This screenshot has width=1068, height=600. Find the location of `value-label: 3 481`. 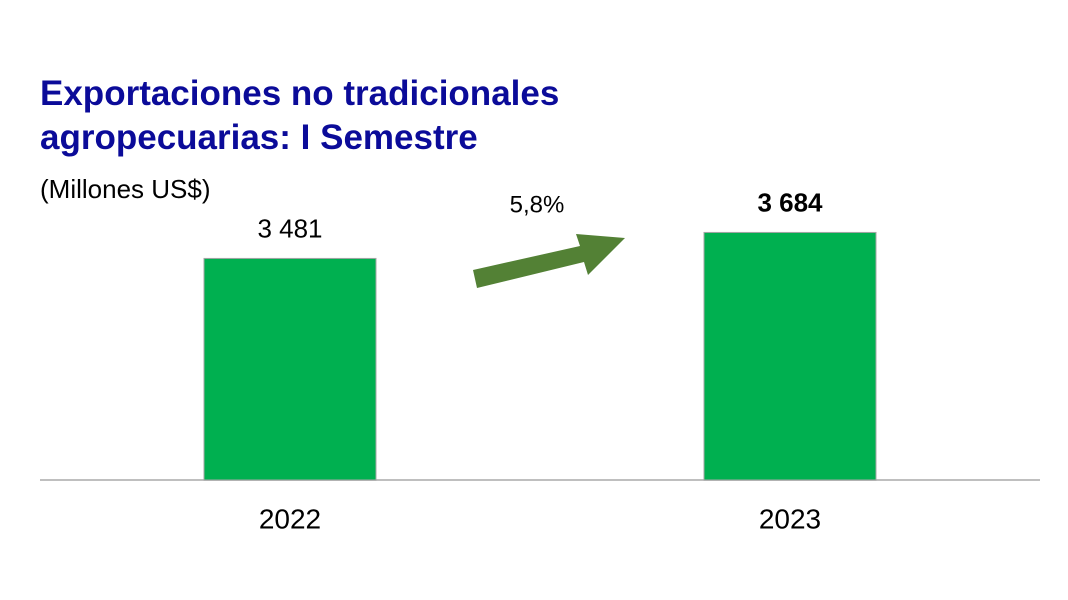

value-label: 3 481 is located at coordinates (289, 228).